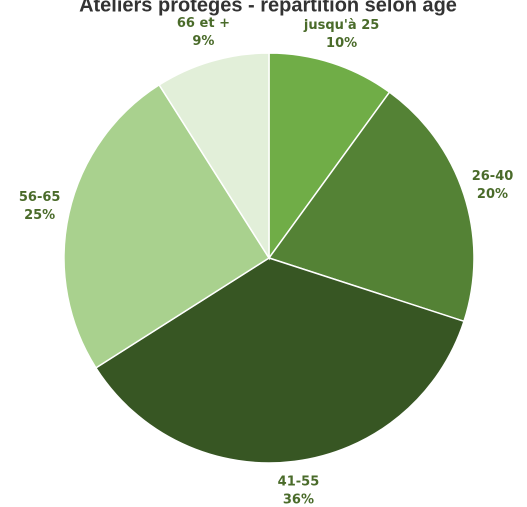  Describe the element at coordinates (492, 194) in the screenshot. I see `slice-value-label: 20%` at that location.